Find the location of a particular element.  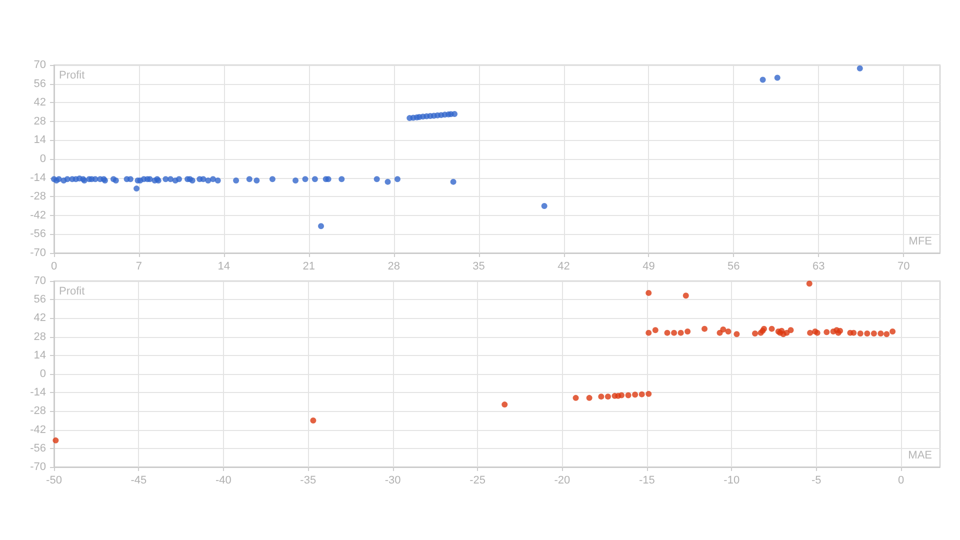

x-tick-label: -10 is located at coordinates (732, 480).